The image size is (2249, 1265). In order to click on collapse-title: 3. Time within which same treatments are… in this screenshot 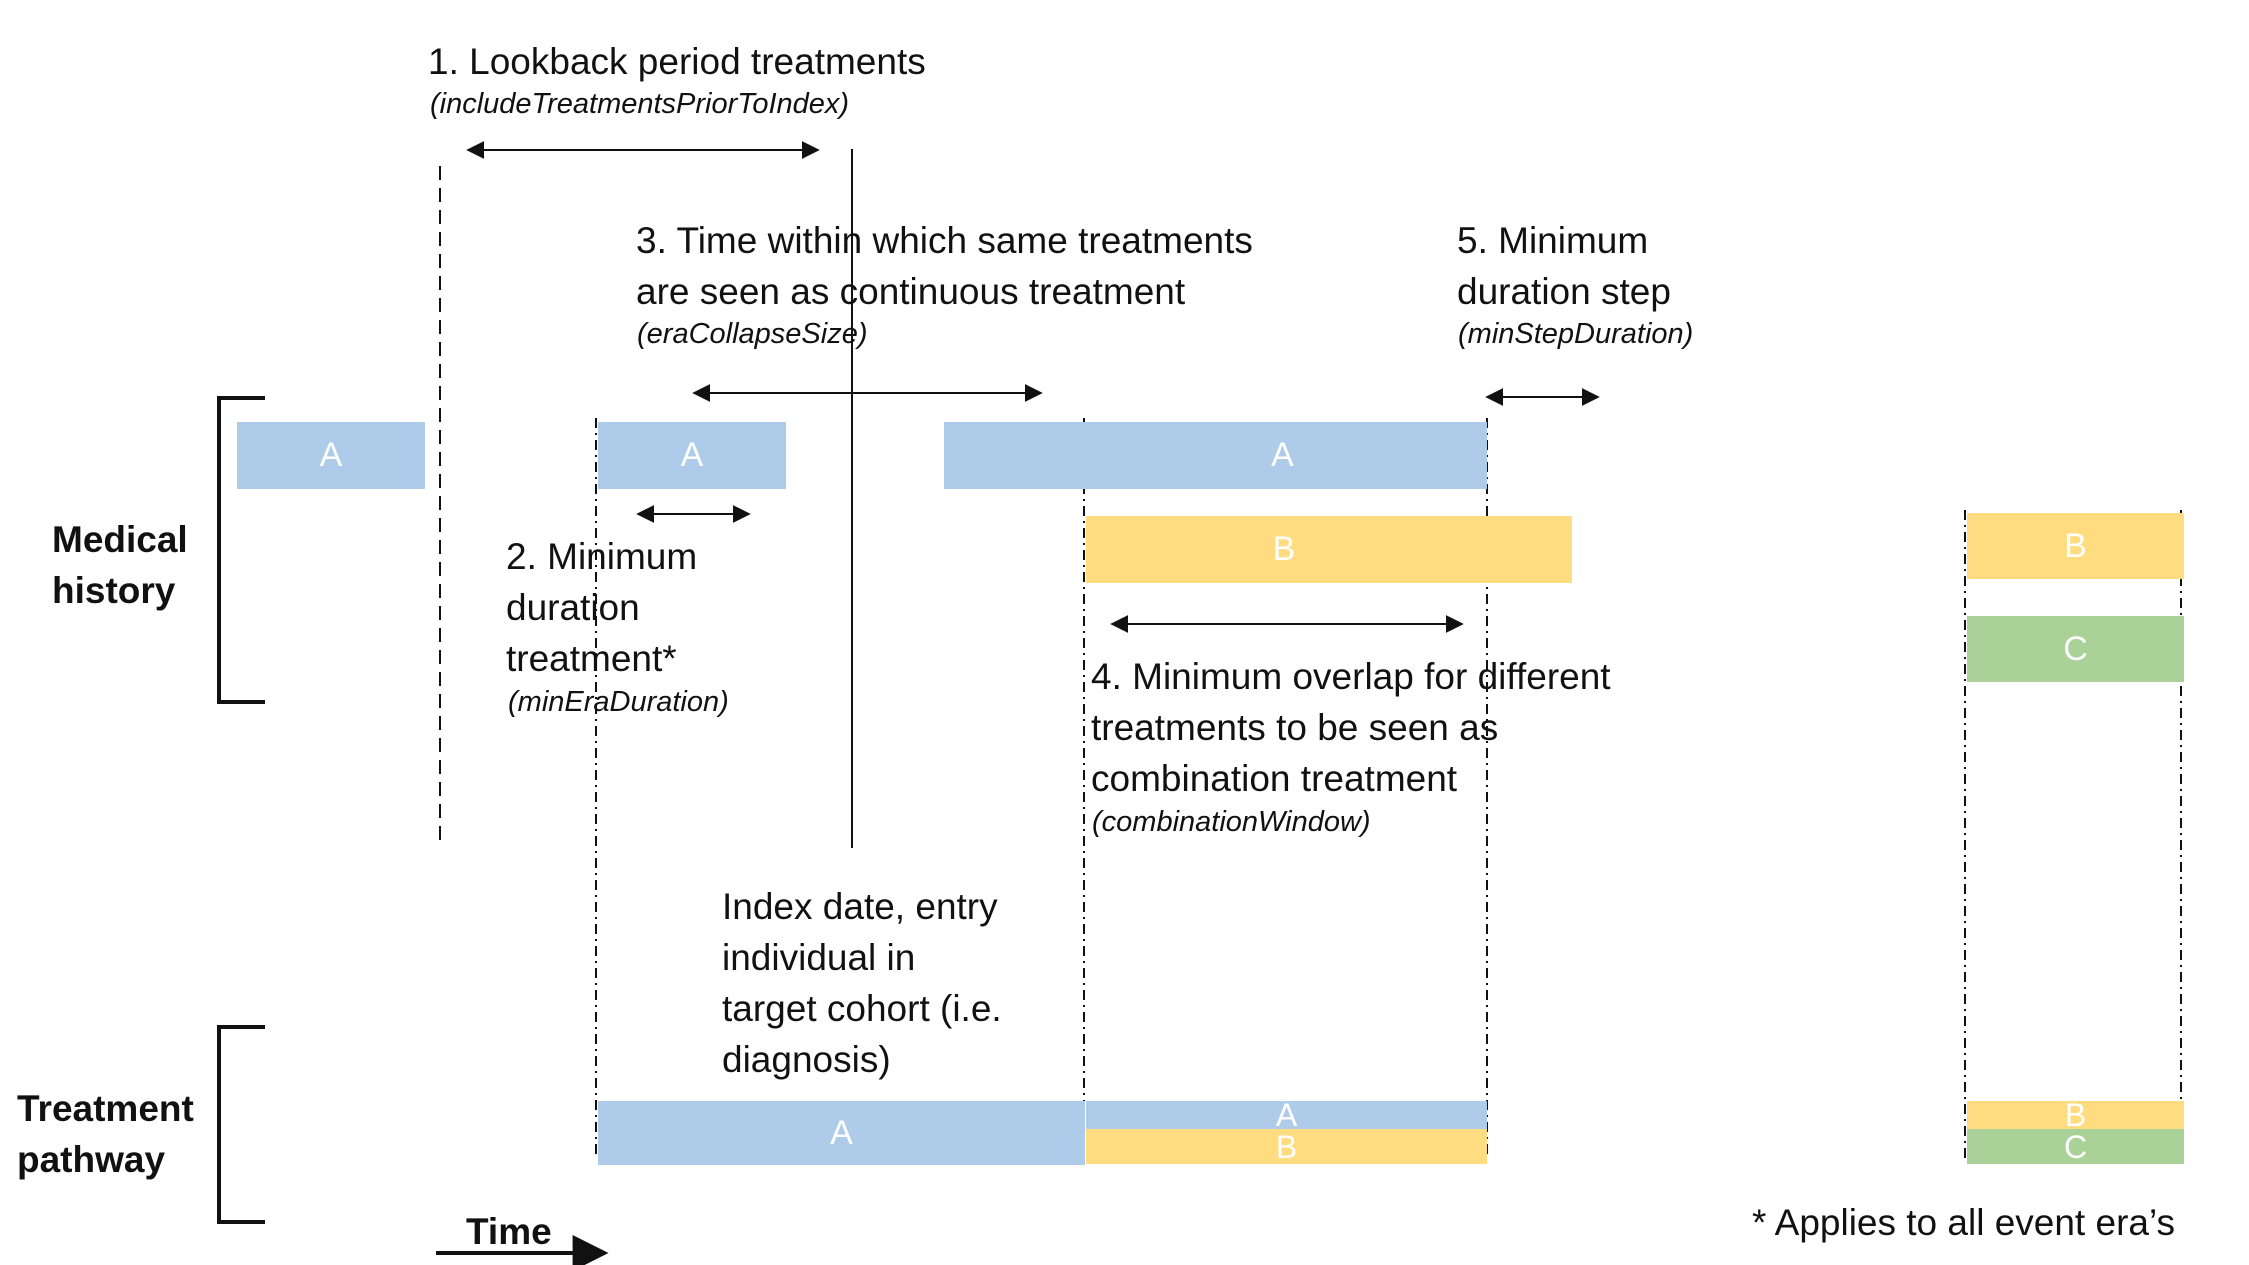, I will do `click(944, 266)`.